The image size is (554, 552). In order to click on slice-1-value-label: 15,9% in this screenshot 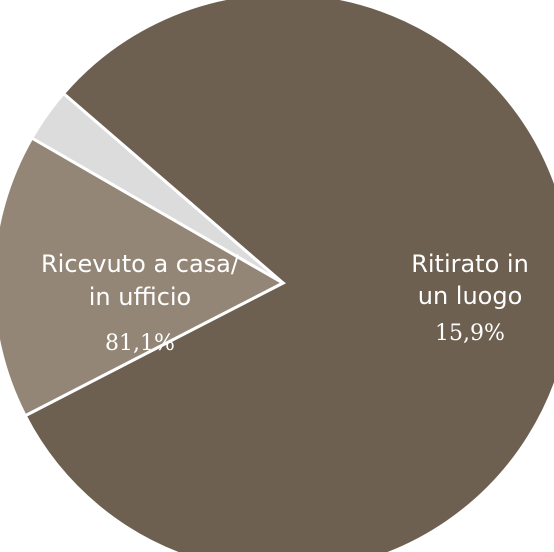, I will do `click(470, 333)`.